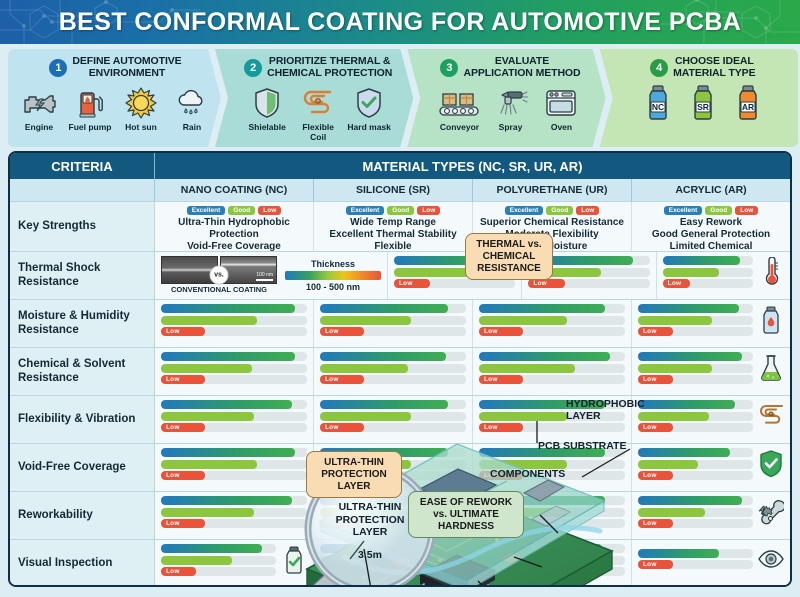 The height and width of the screenshot is (597, 800). Describe the element at coordinates (711, 190) in the screenshot. I see `column-header-acrylic: ACRYLIC (AR)` at that location.